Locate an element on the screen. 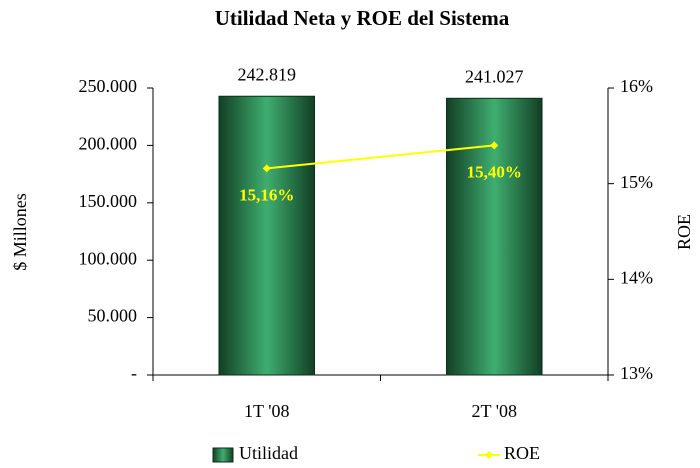  roe-value-label: 15,40% is located at coordinates (494, 171).